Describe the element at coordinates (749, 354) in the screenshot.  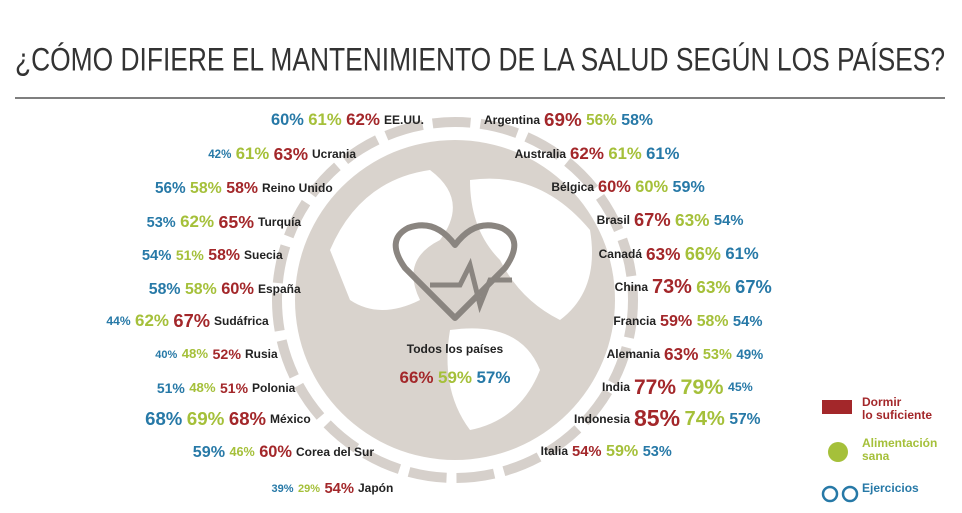
I see `percent-value: 49%` at that location.